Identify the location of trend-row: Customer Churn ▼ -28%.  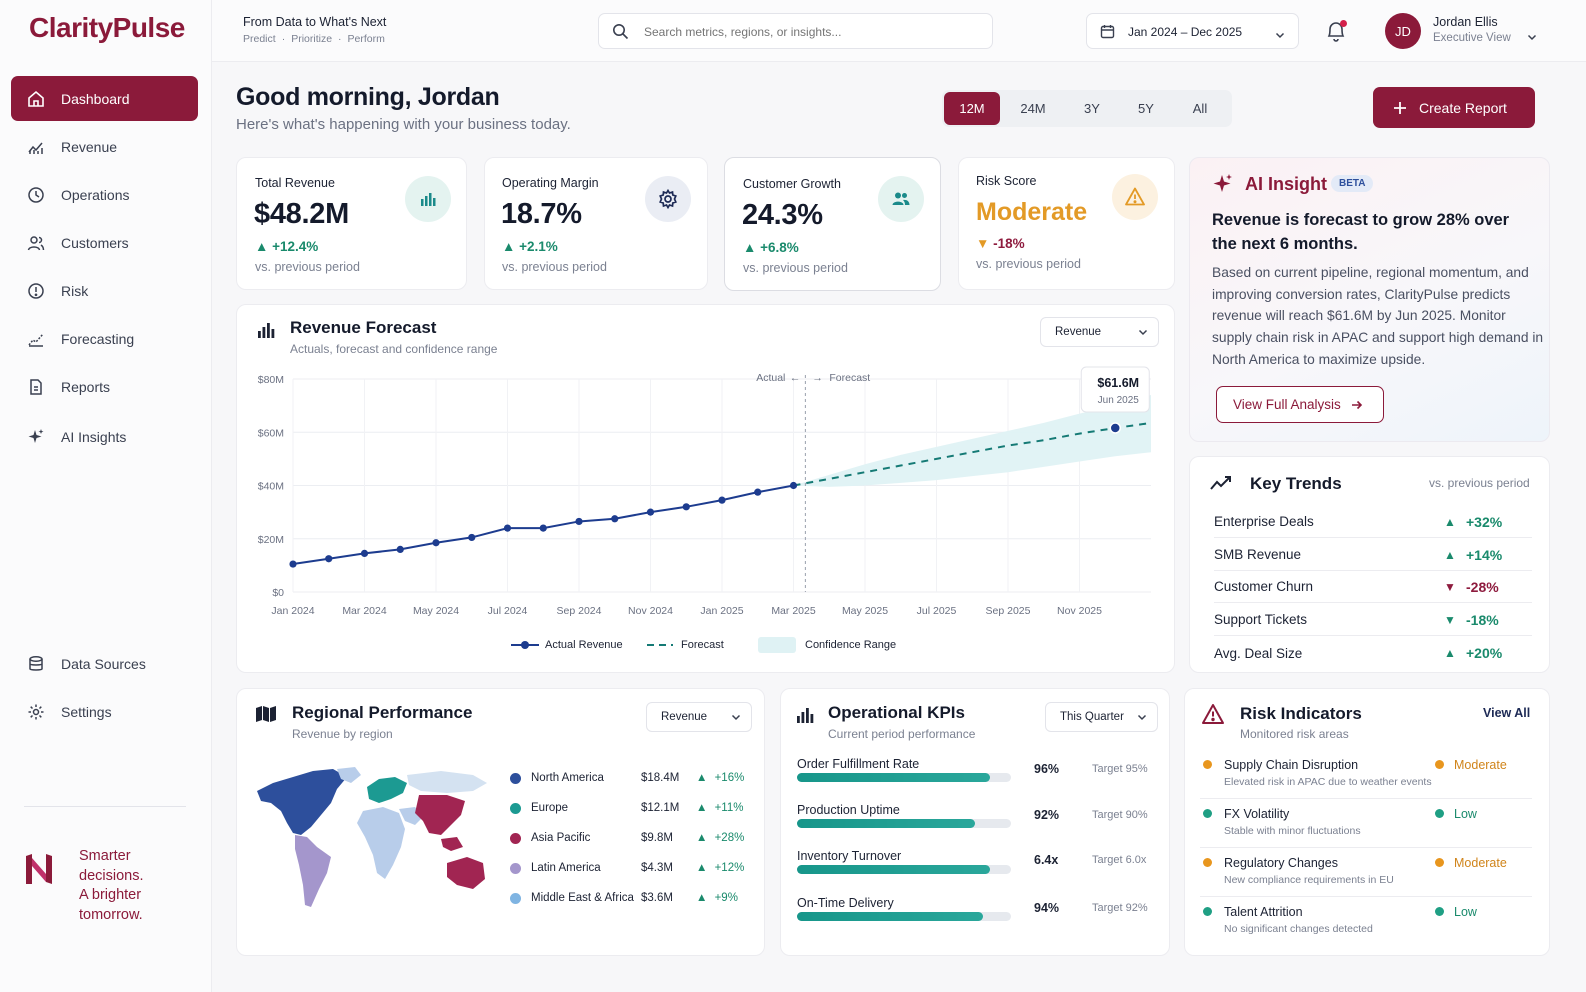
(1373, 587).